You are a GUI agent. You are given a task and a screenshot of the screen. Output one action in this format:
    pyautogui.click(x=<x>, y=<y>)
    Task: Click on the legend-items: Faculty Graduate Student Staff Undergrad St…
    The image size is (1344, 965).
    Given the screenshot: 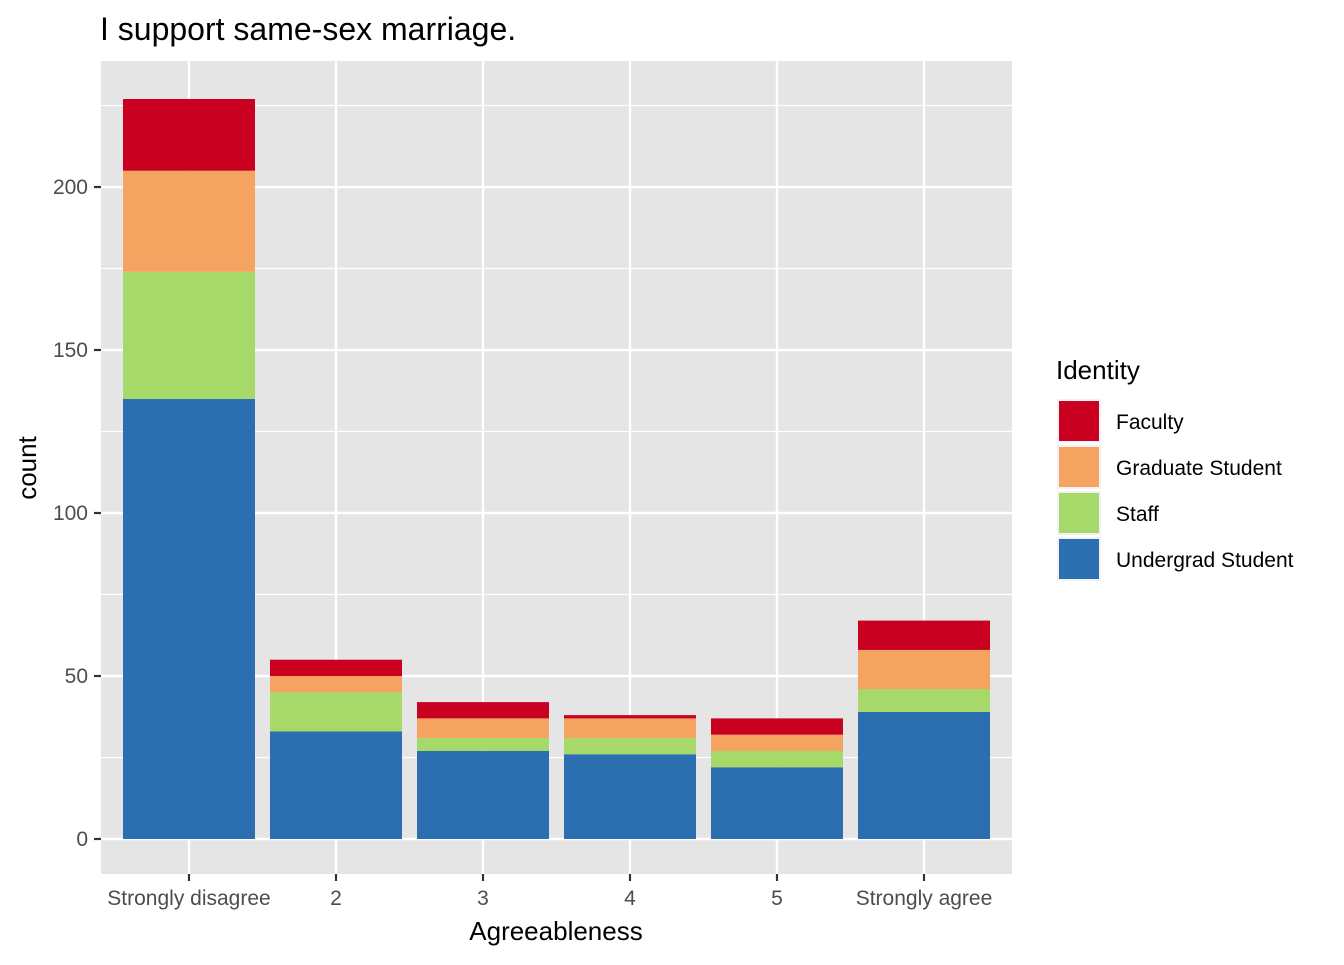 What is the action you would take?
    pyautogui.click(x=1175, y=490)
    